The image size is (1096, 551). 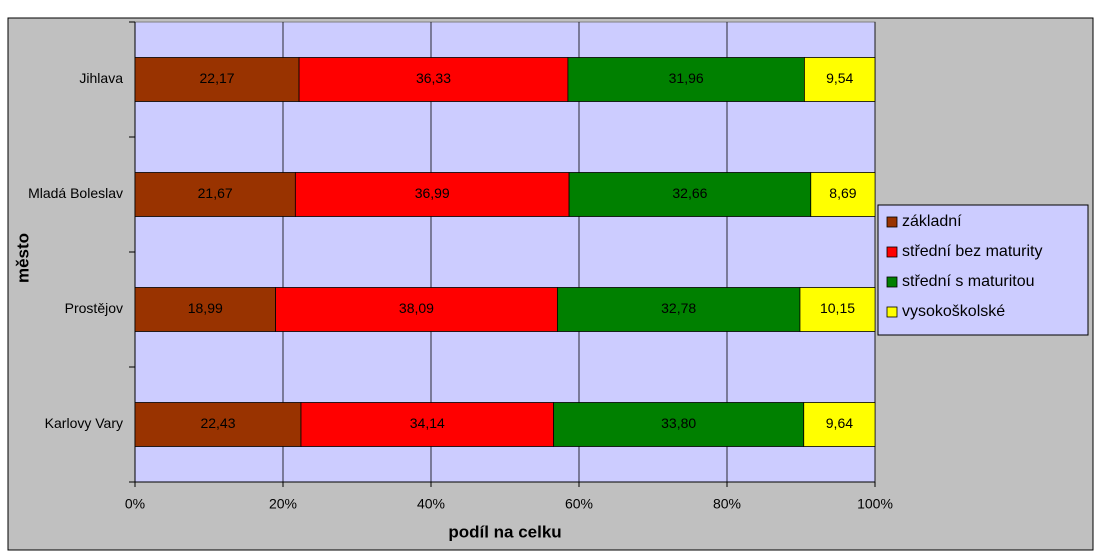 What do you see at coordinates (727, 504) in the screenshot?
I see `x-tick-label: 80%` at bounding box center [727, 504].